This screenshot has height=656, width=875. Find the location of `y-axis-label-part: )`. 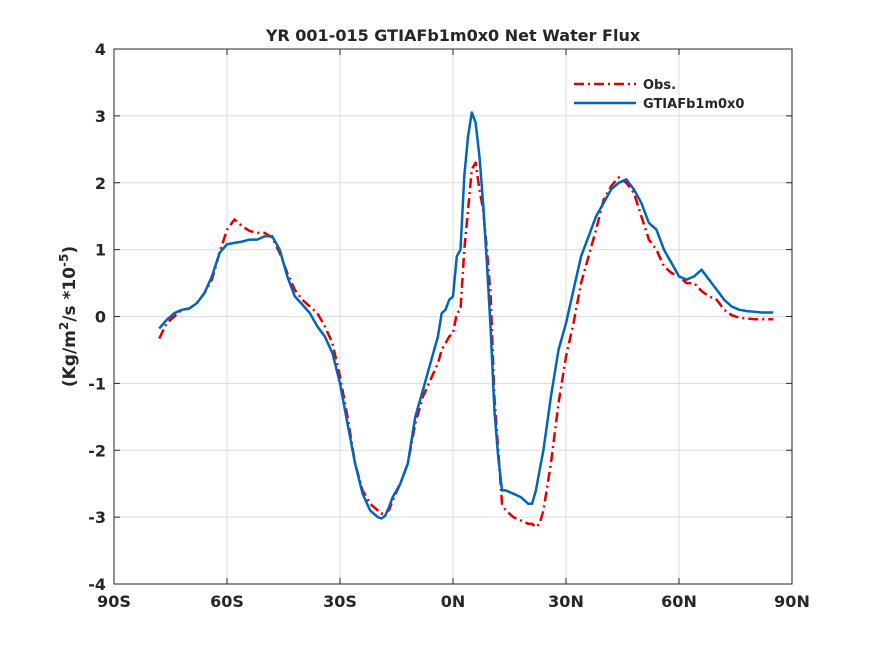

y-axis-label-part: ) is located at coordinates (70, 250).